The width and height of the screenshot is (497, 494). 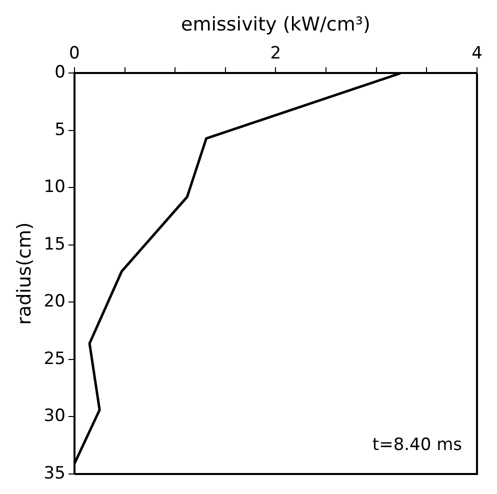 I want to click on y-axis-title: radius(cm), so click(x=24, y=273).